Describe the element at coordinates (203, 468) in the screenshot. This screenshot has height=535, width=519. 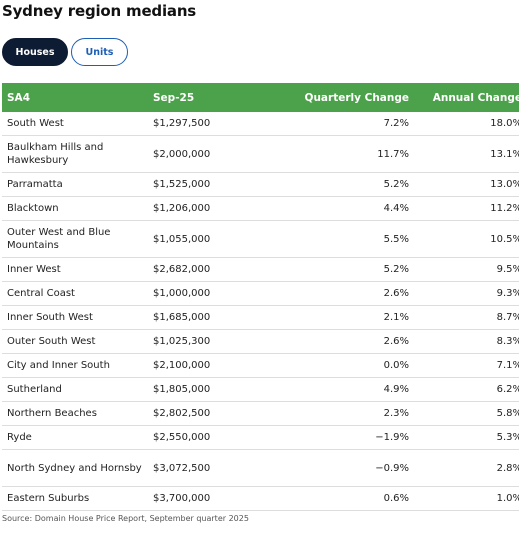
I see `cell-median: $3,072,500` at that location.